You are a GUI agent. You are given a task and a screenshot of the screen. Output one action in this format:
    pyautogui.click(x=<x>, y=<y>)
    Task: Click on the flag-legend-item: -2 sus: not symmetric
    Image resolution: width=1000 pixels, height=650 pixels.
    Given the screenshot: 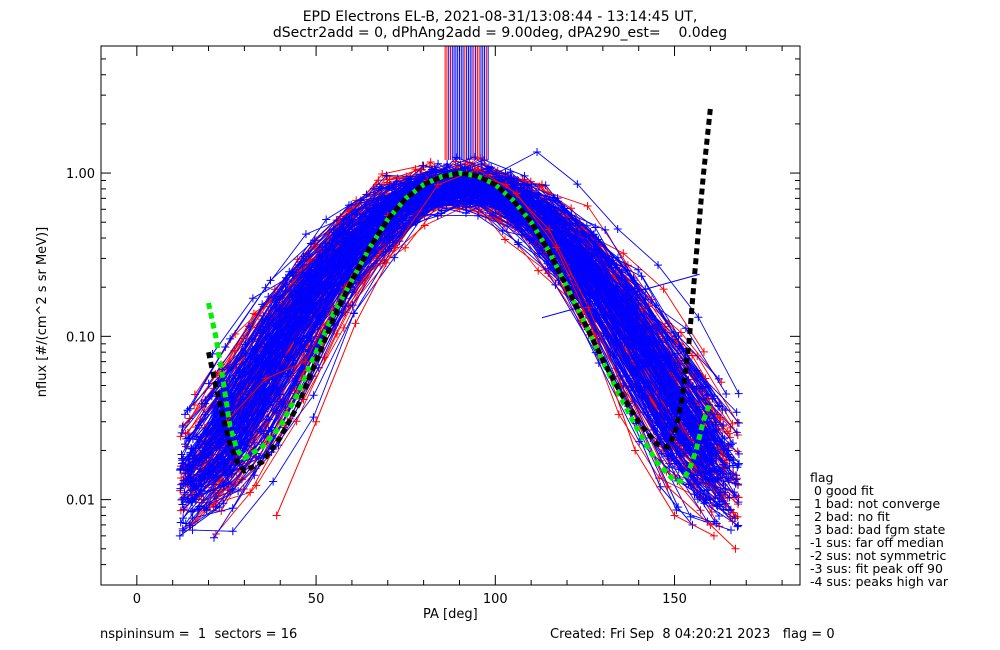 What is the action you would take?
    pyautogui.click(x=878, y=555)
    